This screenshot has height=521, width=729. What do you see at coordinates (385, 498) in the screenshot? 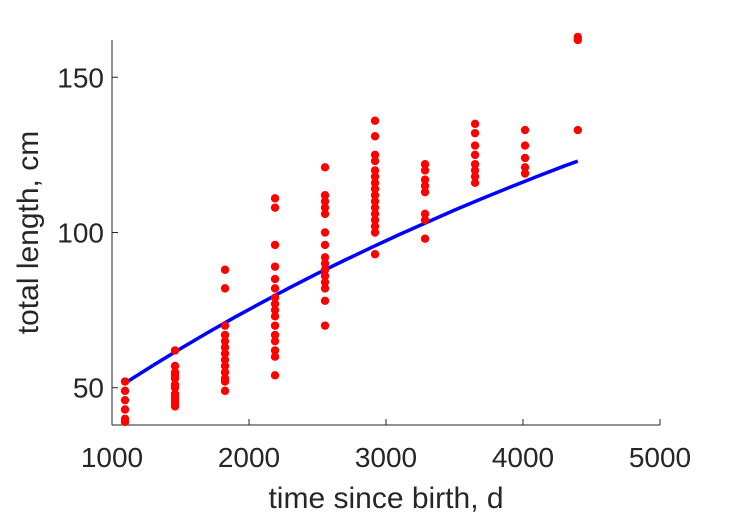
I see `x-axis-label: time since birth, d` at bounding box center [385, 498].